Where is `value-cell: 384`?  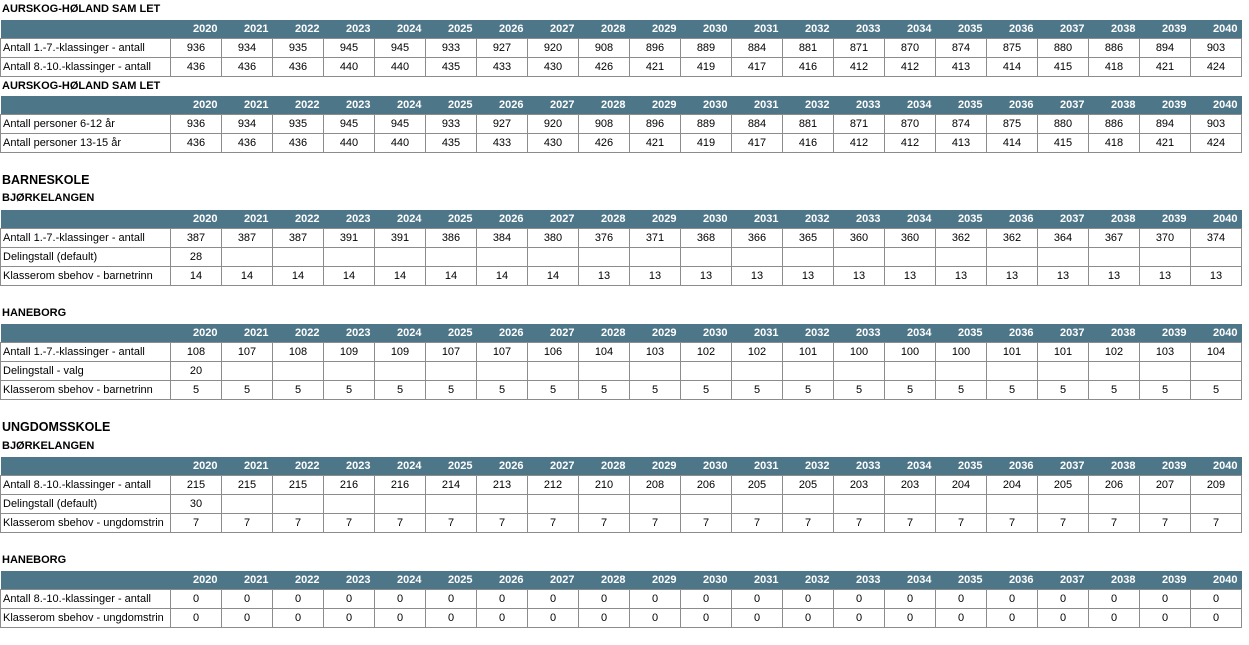 value-cell: 384 is located at coordinates (502, 238).